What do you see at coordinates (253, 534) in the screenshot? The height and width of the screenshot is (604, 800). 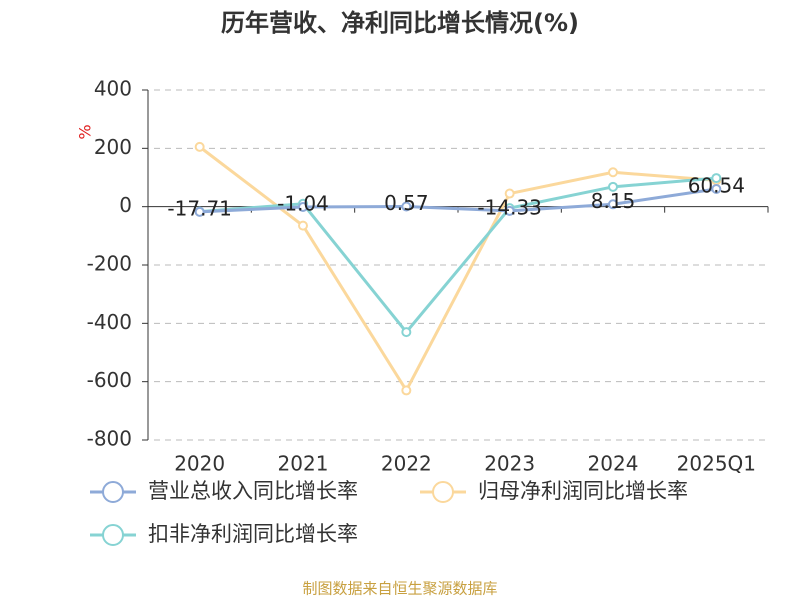 I see `legend-label: 扣非净利润同比增长率` at bounding box center [253, 534].